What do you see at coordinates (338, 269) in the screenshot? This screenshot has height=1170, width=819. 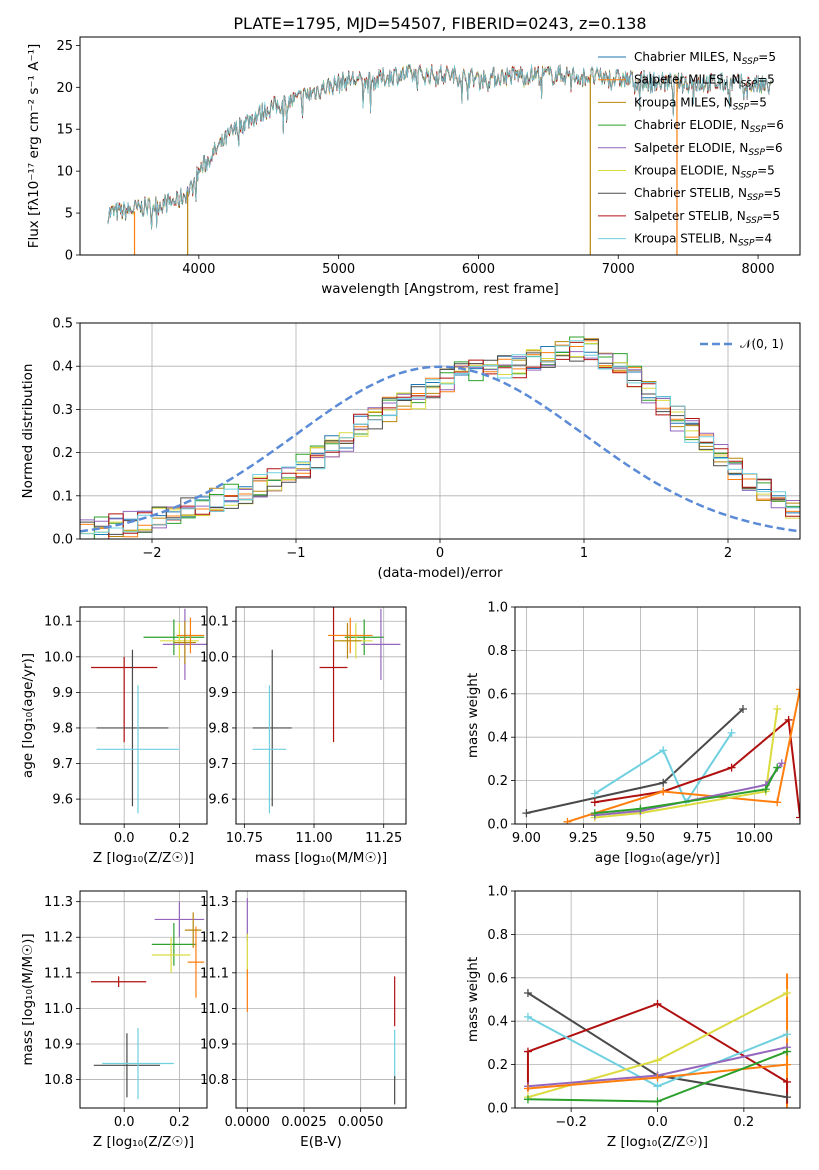 I see `x-tick-label: 5000` at bounding box center [338, 269].